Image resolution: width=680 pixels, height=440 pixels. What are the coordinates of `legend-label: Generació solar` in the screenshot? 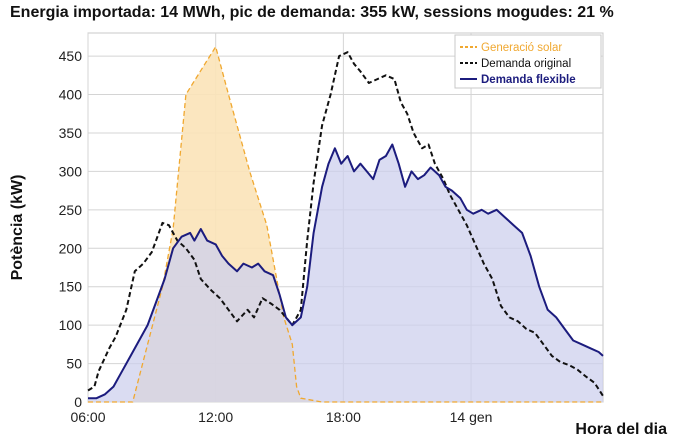 It's located at (521, 48).